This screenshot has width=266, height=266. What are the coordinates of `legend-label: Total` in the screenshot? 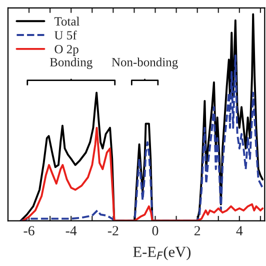 It's located at (67, 21).